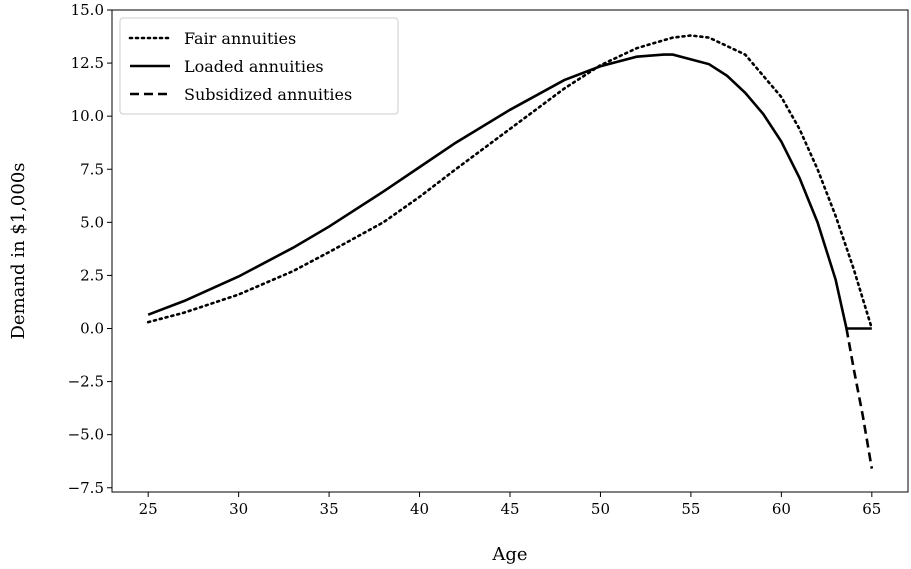  Describe the element at coordinates (859, 398) in the screenshot. I see `series-line-subsidized-annuities` at that location.